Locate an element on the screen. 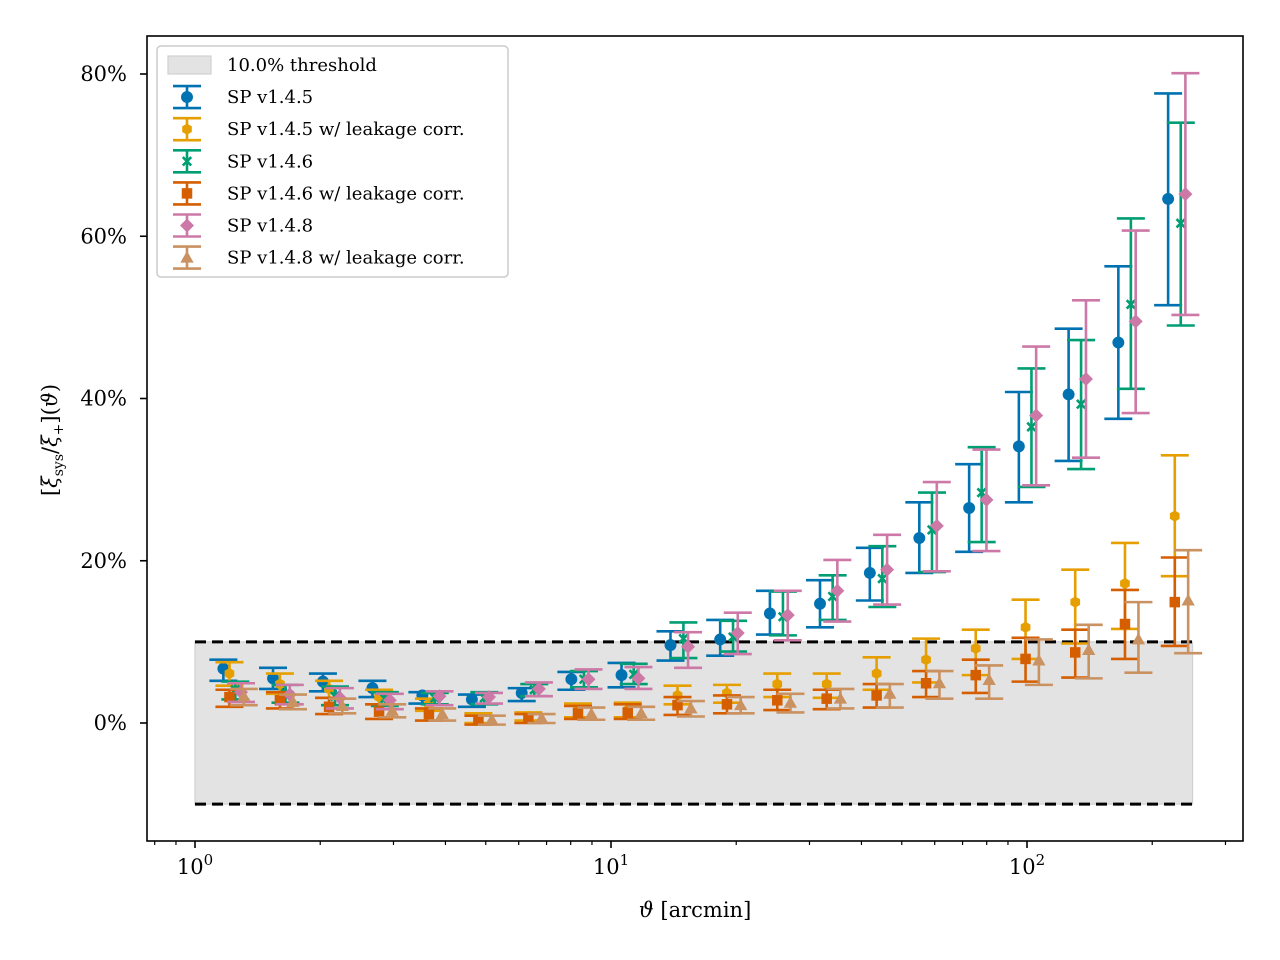 The width and height of the screenshot is (1280, 960). legend-label: SP v1.4.6 is located at coordinates (270, 161).